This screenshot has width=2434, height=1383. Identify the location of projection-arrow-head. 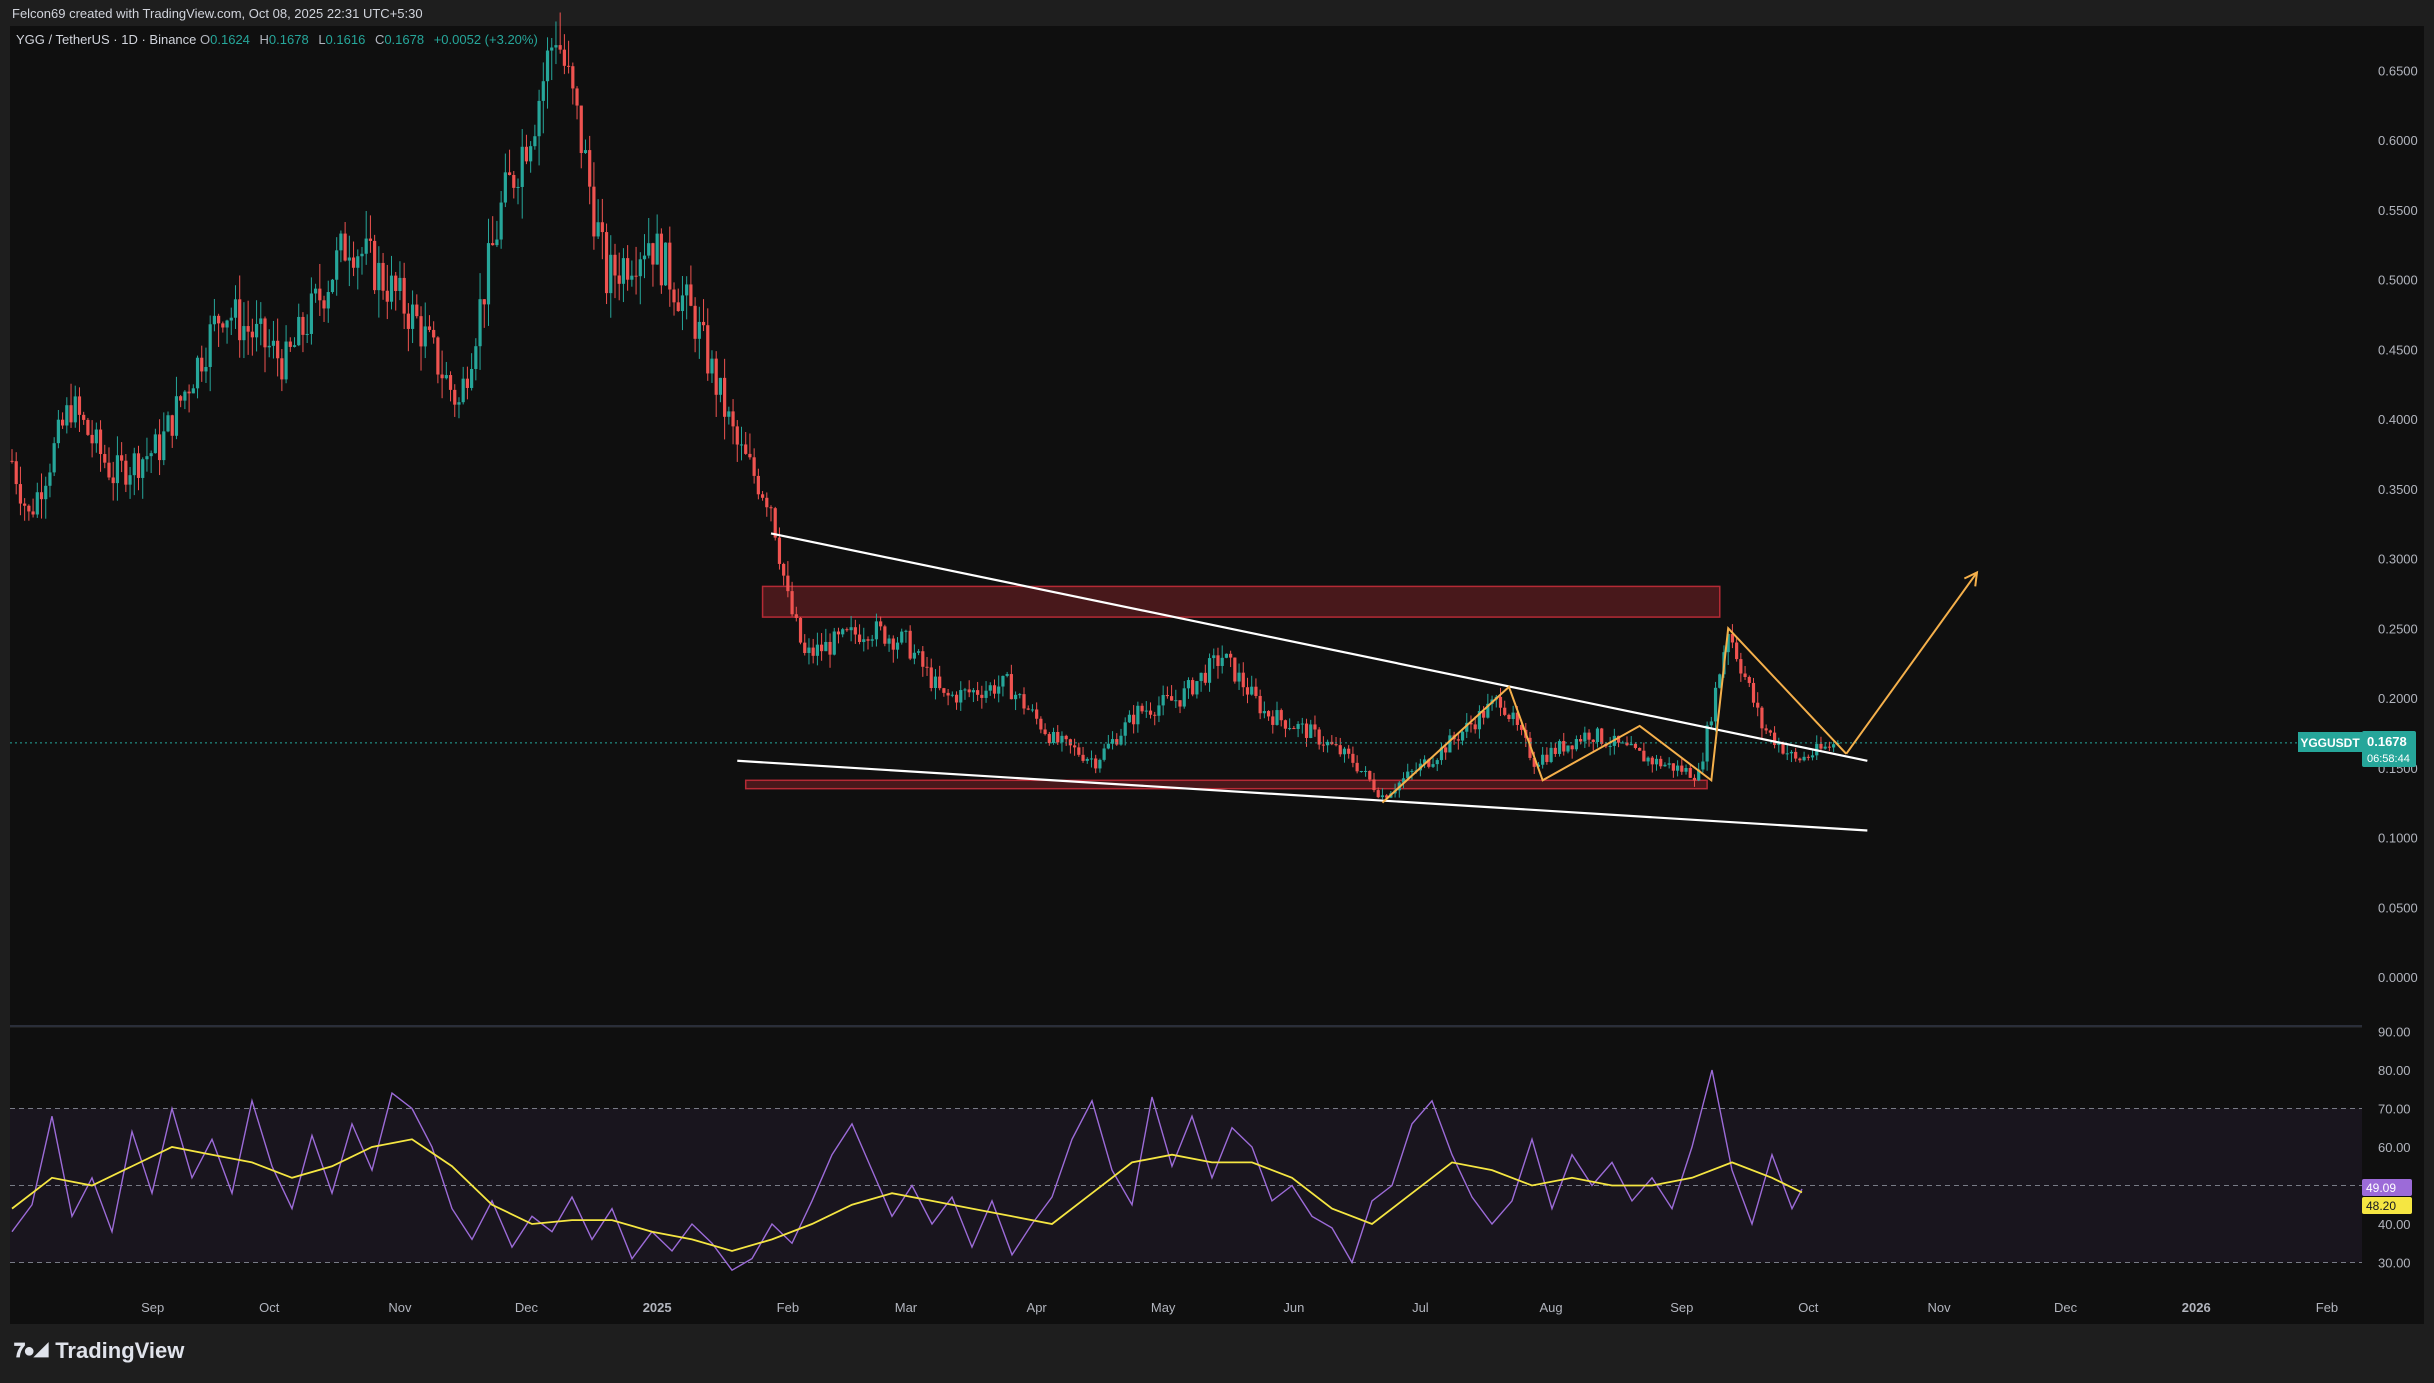
(1971, 578).